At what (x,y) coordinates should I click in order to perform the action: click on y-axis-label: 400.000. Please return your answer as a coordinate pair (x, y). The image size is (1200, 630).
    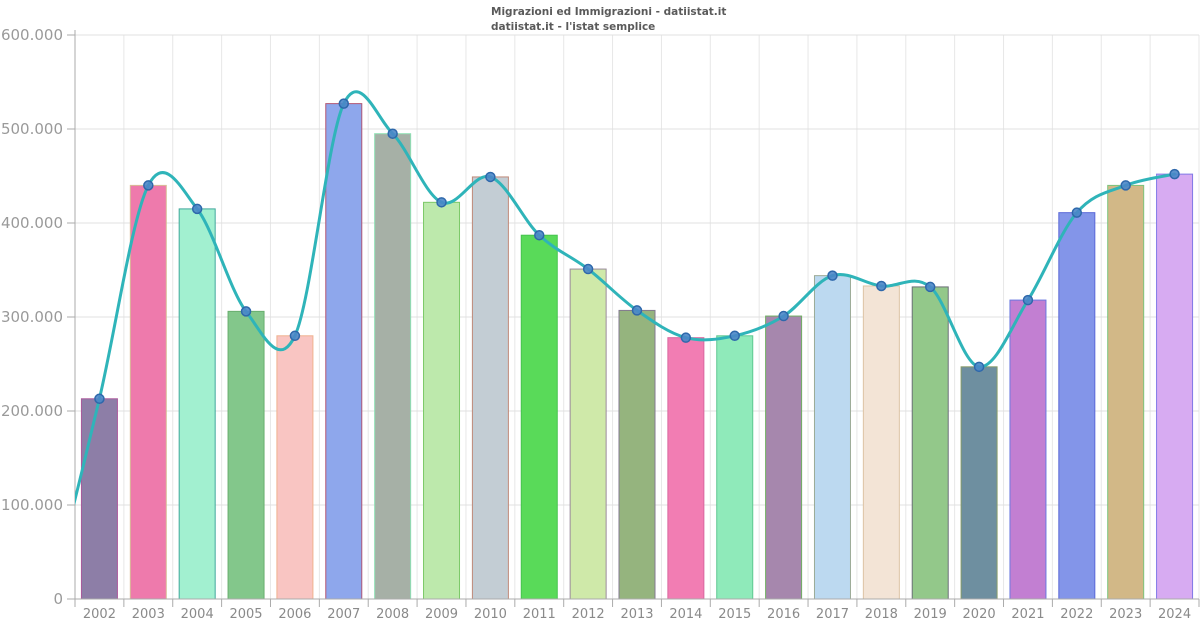
    Looking at the image, I should click on (32, 223).